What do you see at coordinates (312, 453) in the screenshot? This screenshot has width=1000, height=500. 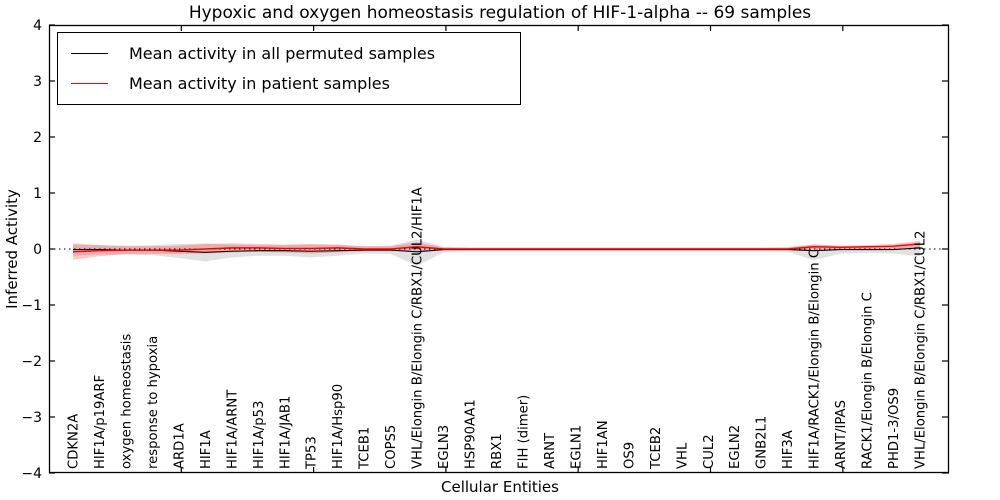 I see `x-category-label: TP53` at bounding box center [312, 453].